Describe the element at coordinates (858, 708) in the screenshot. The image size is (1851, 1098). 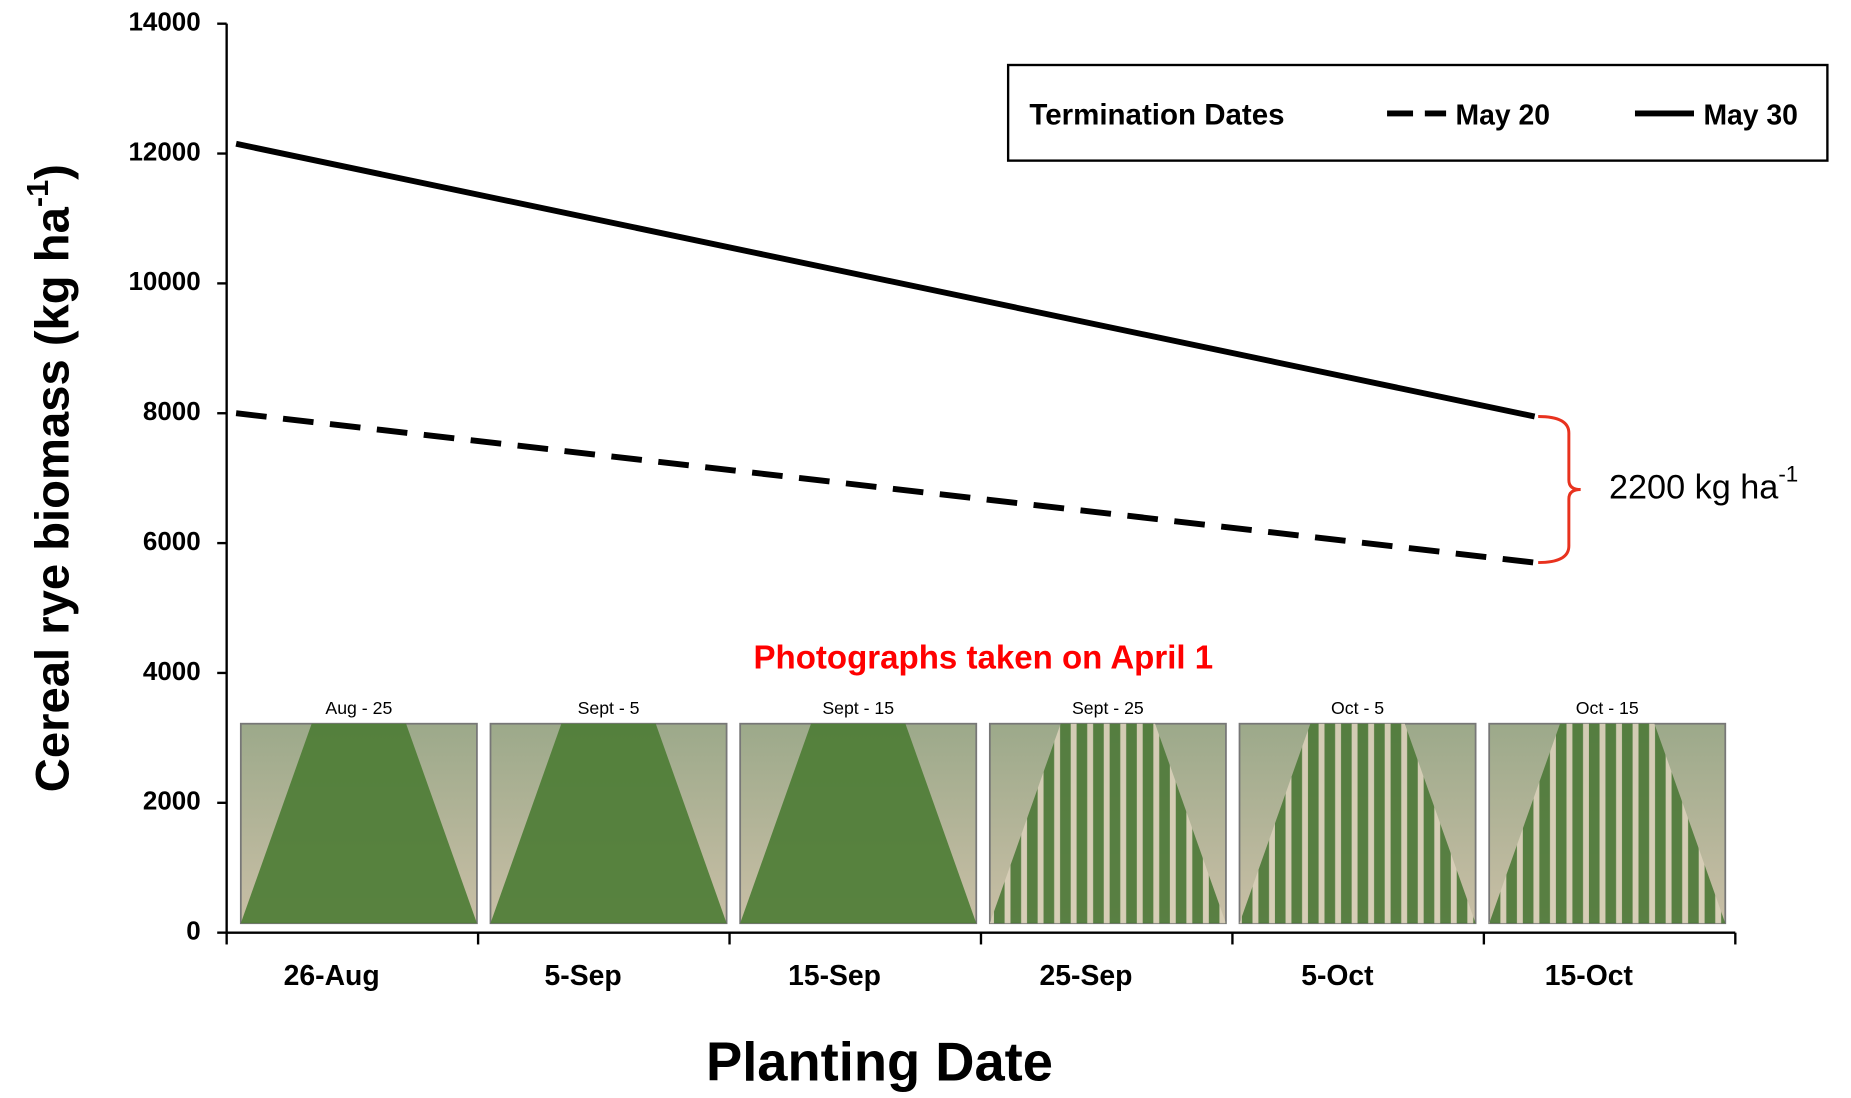
I see `photo-label: Sept - 15` at that location.